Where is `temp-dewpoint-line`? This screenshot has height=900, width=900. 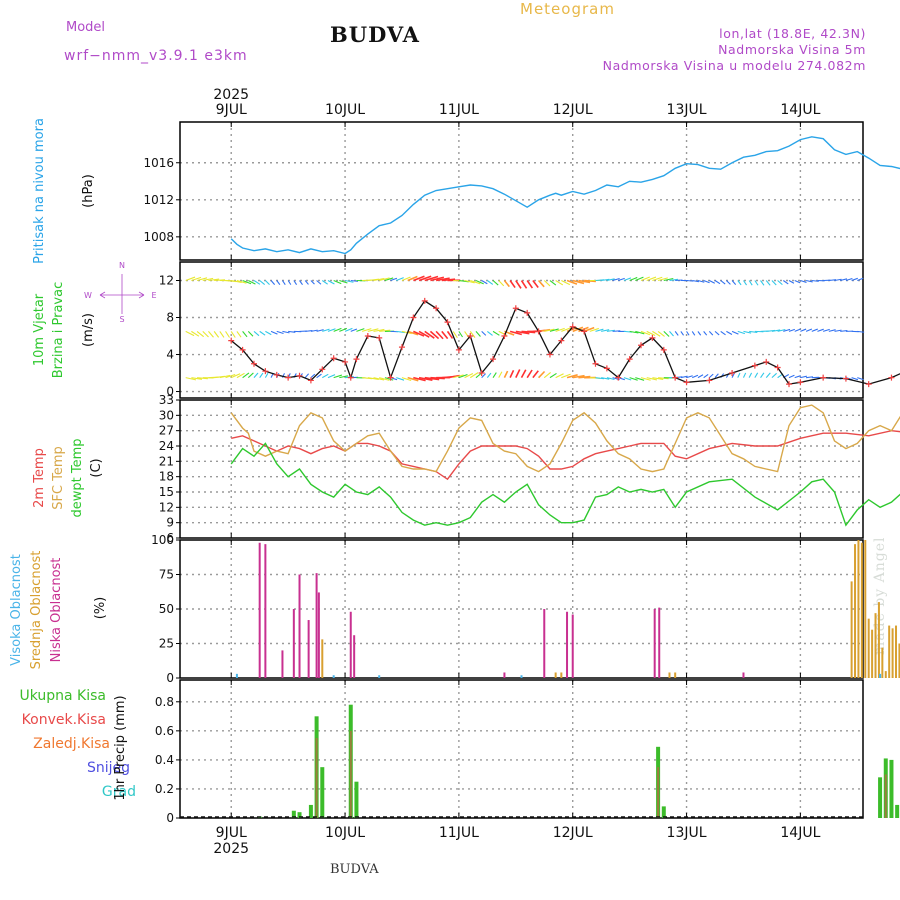 temp-dewpoint-line is located at coordinates (565, 484).